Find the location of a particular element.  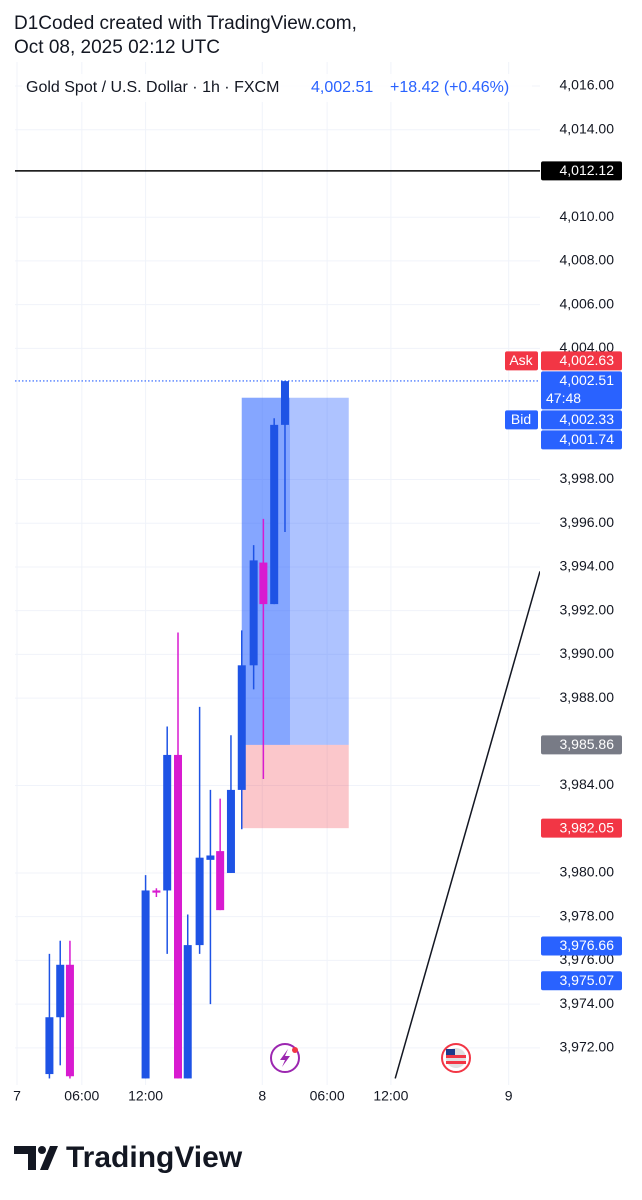

y-tick-label: 3,984.00 is located at coordinates (587, 784).